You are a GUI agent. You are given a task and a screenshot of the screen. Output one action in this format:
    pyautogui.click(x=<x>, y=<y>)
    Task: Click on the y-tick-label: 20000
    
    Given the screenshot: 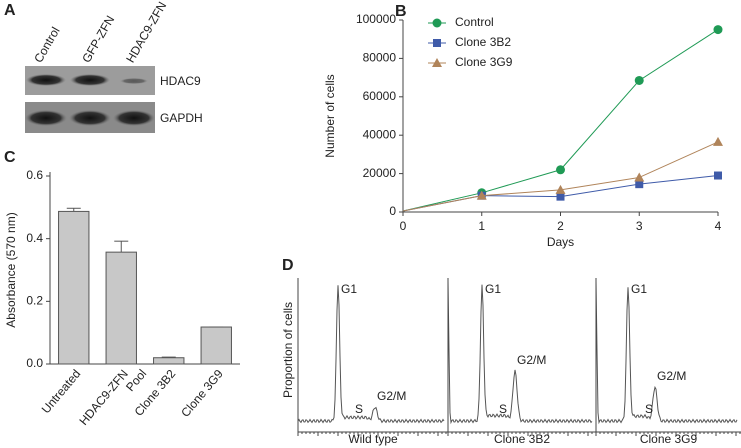 What is the action you would take?
    pyautogui.click(x=380, y=173)
    